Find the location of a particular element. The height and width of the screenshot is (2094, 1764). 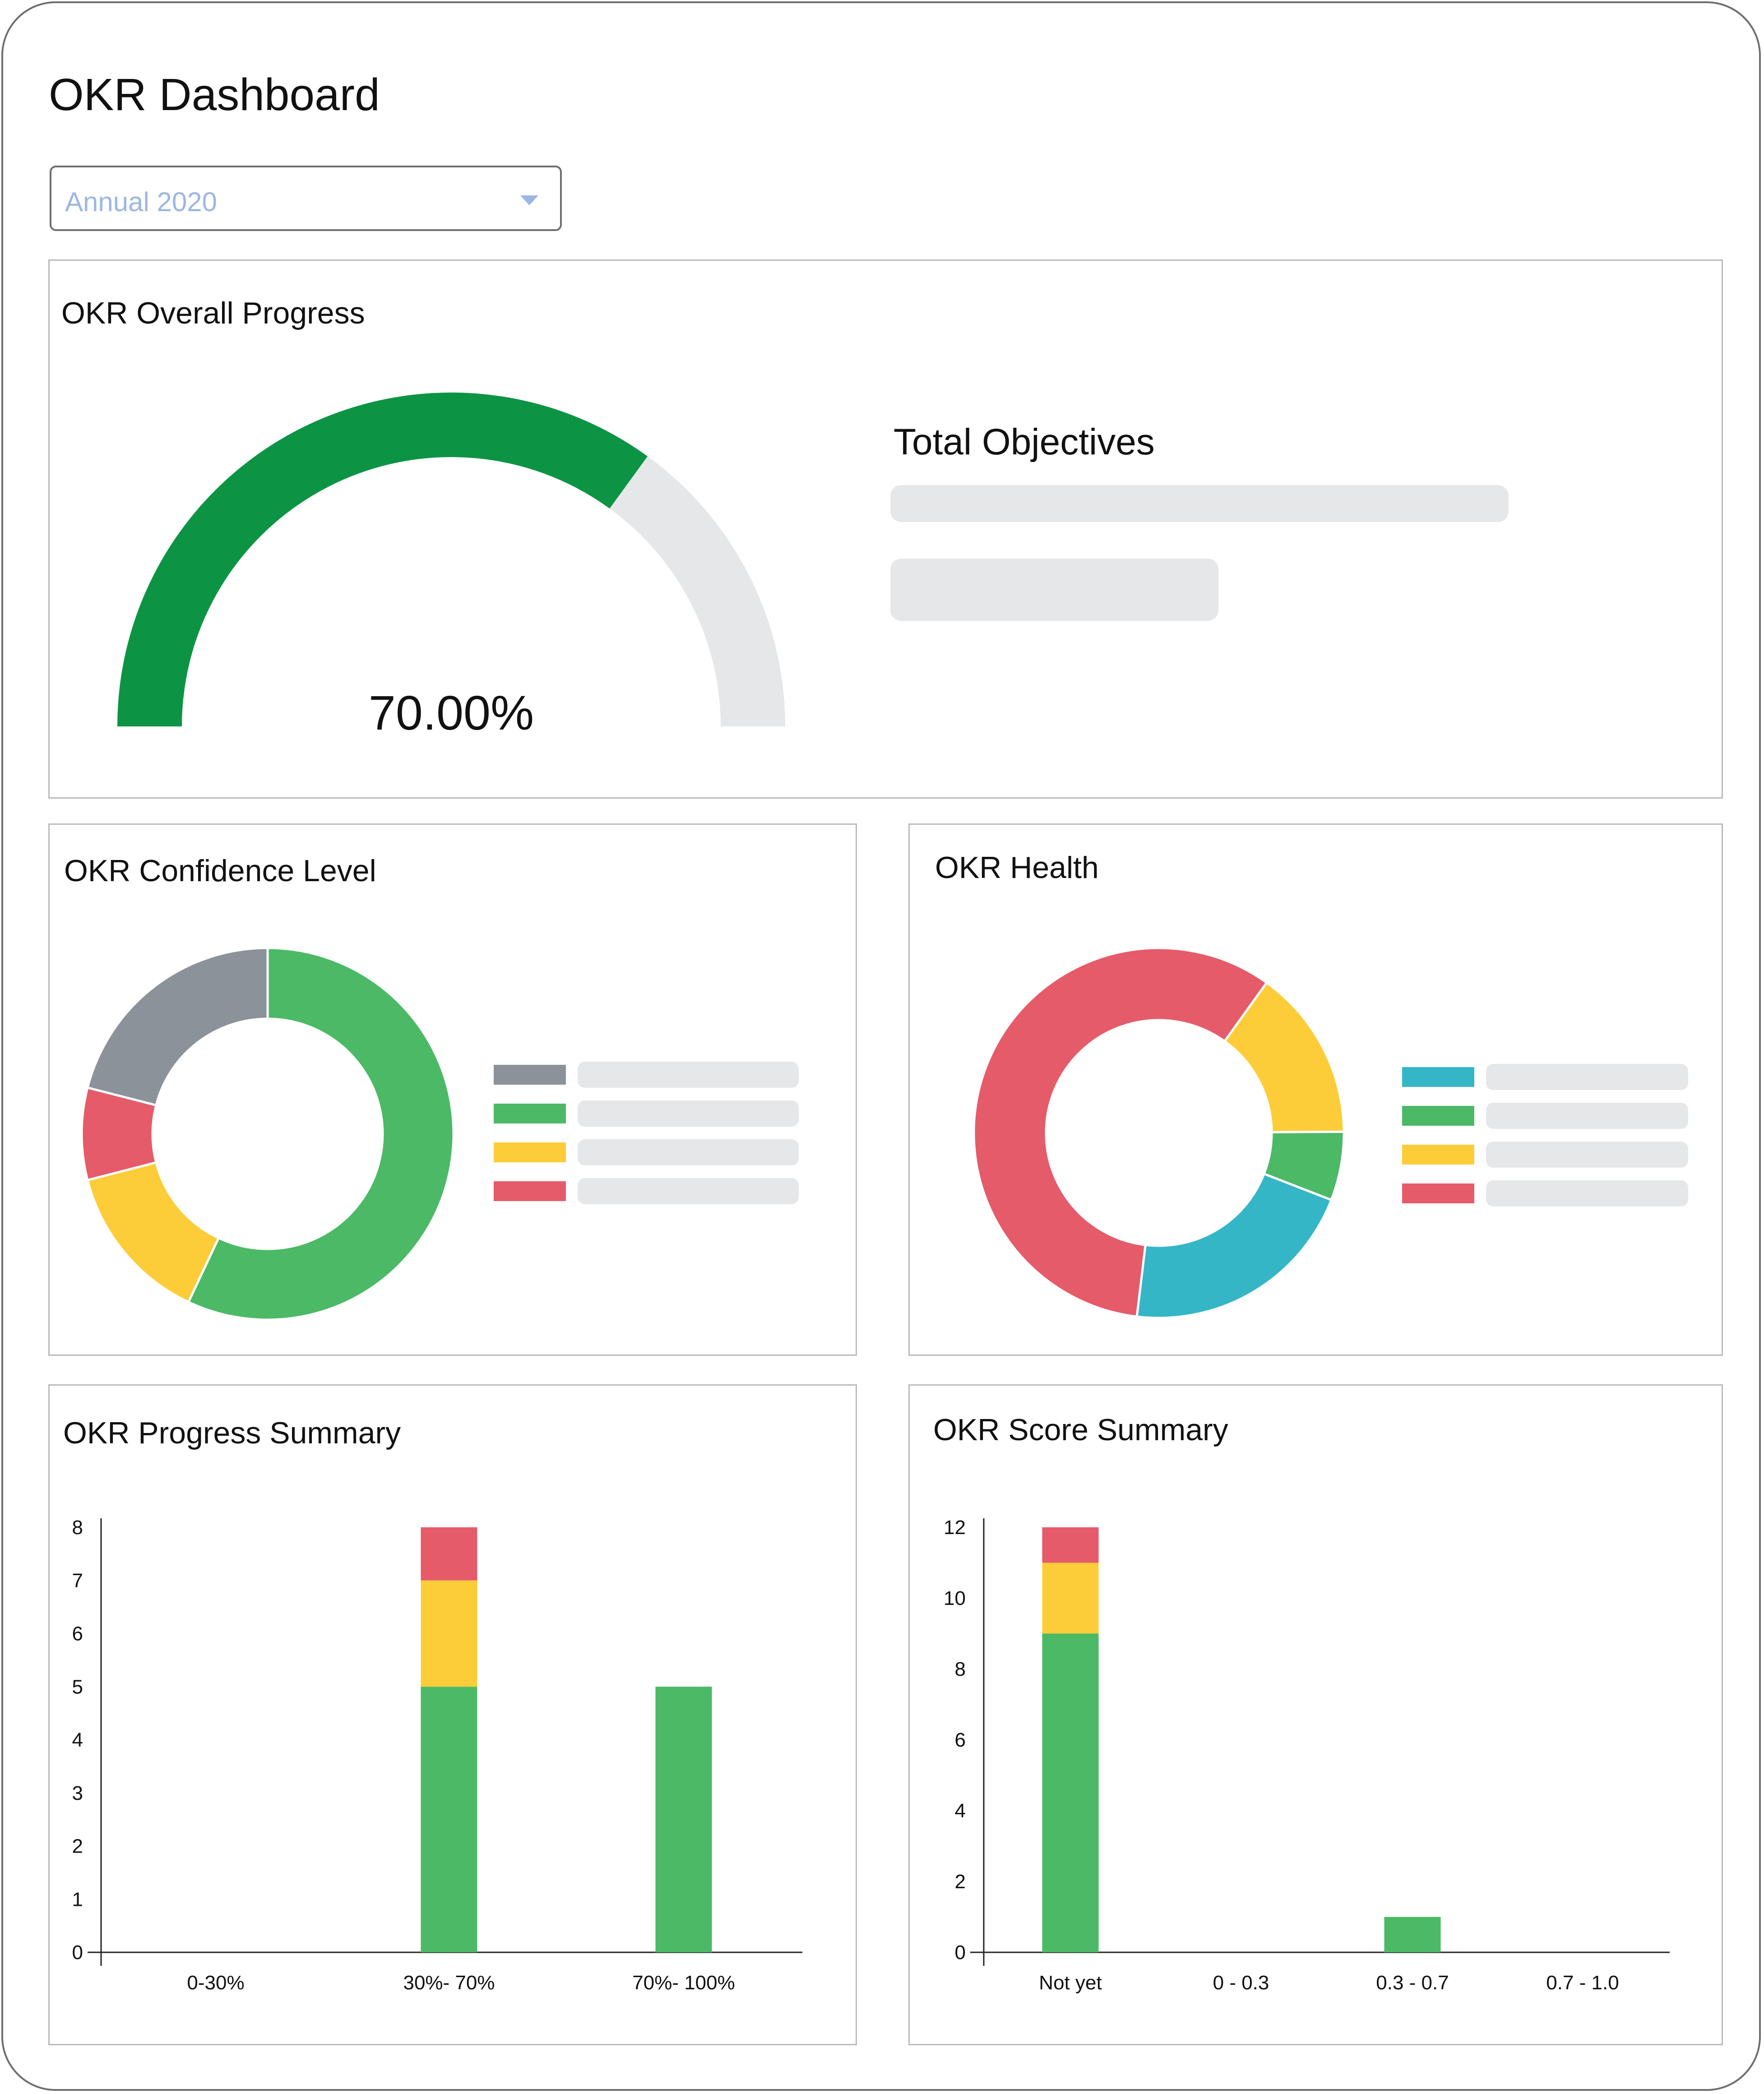

total-objectives-label: Total Objectives is located at coordinates (1025, 441).